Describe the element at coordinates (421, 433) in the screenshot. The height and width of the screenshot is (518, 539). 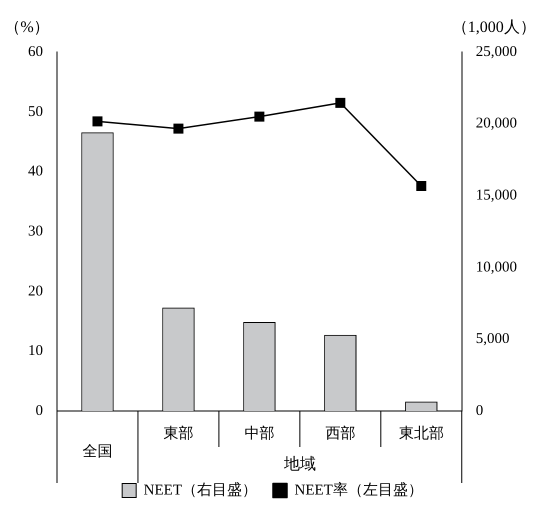
I see `x-tick-label: 東北部` at that location.